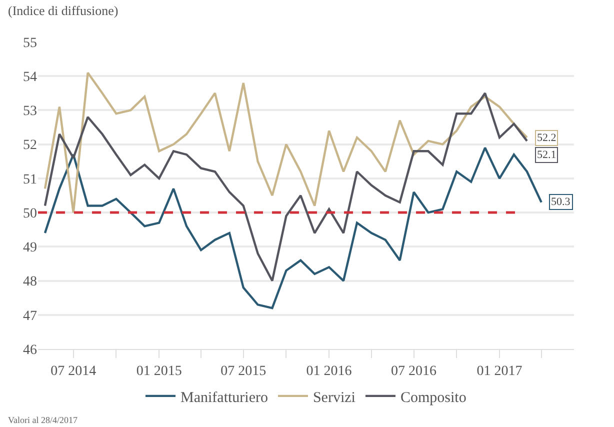  Describe the element at coordinates (30, 350) in the screenshot. I see `y-tick-label: 46` at that location.